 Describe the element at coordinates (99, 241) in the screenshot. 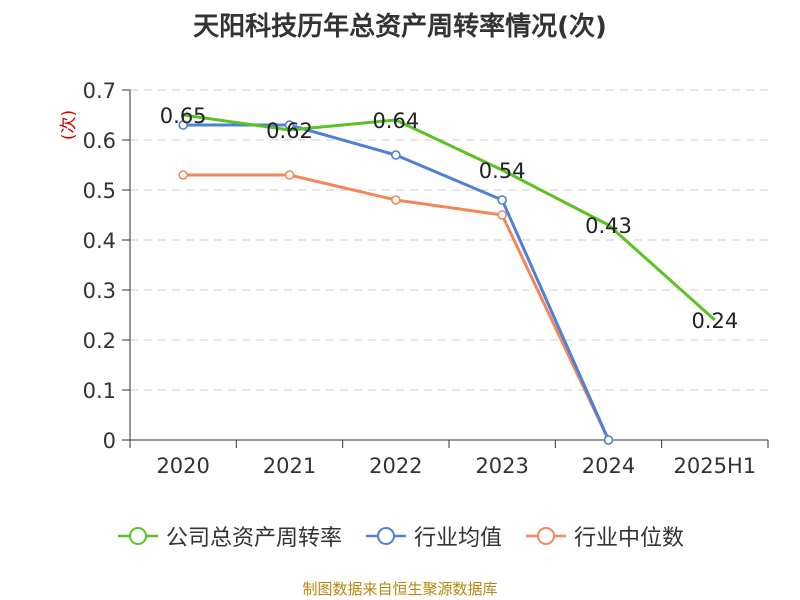

I see `y-tick-label: 0.4` at that location.